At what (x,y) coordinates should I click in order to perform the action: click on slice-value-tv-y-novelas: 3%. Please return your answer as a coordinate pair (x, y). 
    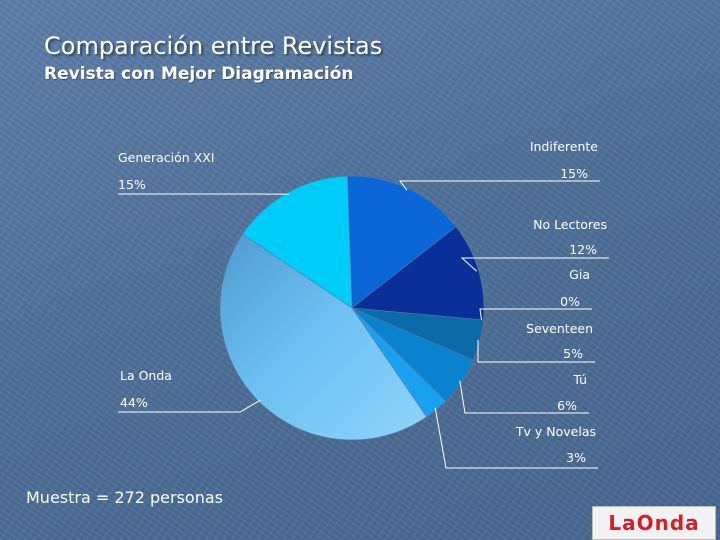
    Looking at the image, I should click on (576, 457).